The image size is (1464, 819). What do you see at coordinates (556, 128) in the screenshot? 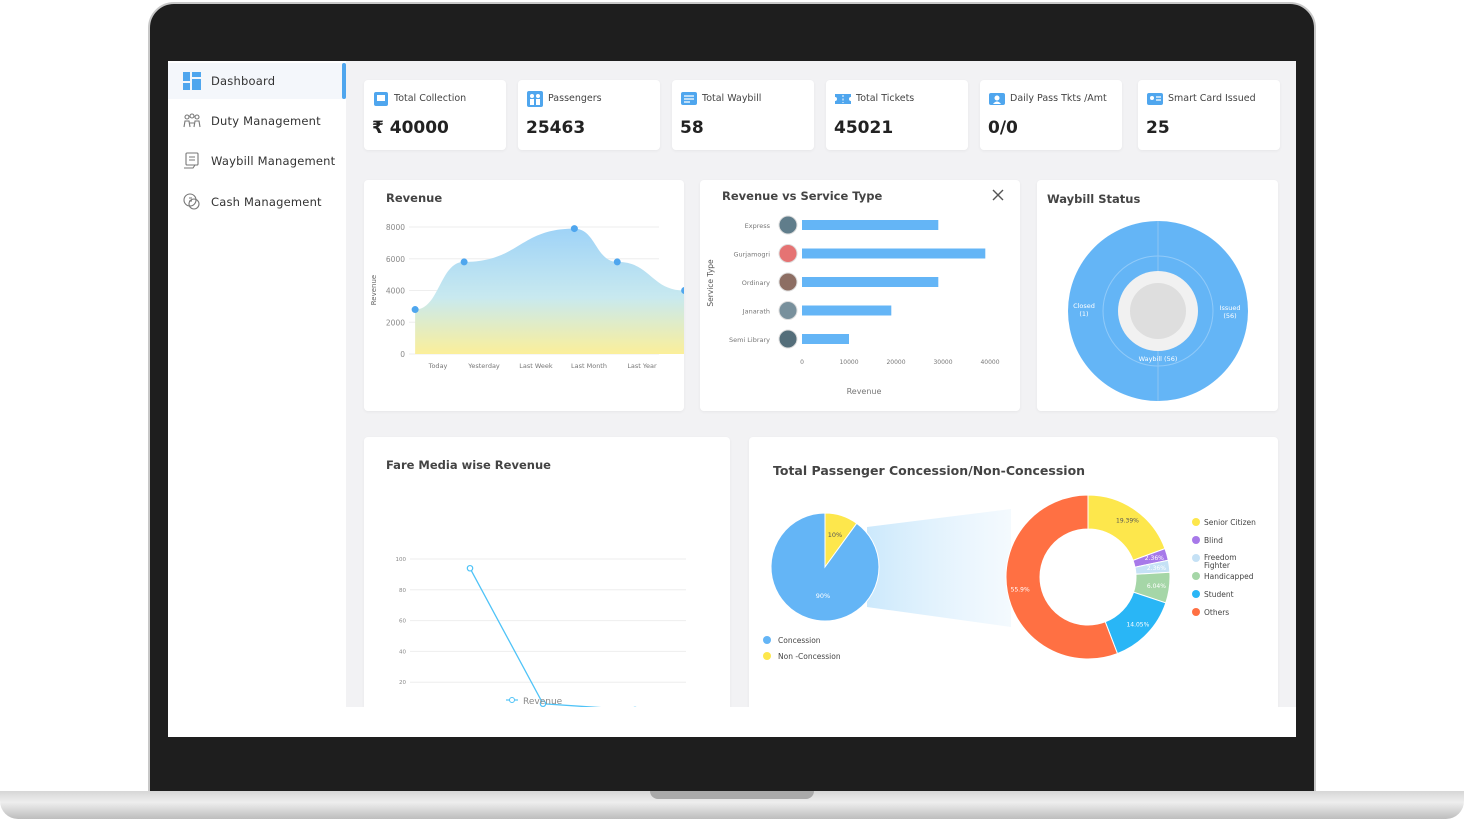
I see `stat-value: 25463` at bounding box center [556, 128].